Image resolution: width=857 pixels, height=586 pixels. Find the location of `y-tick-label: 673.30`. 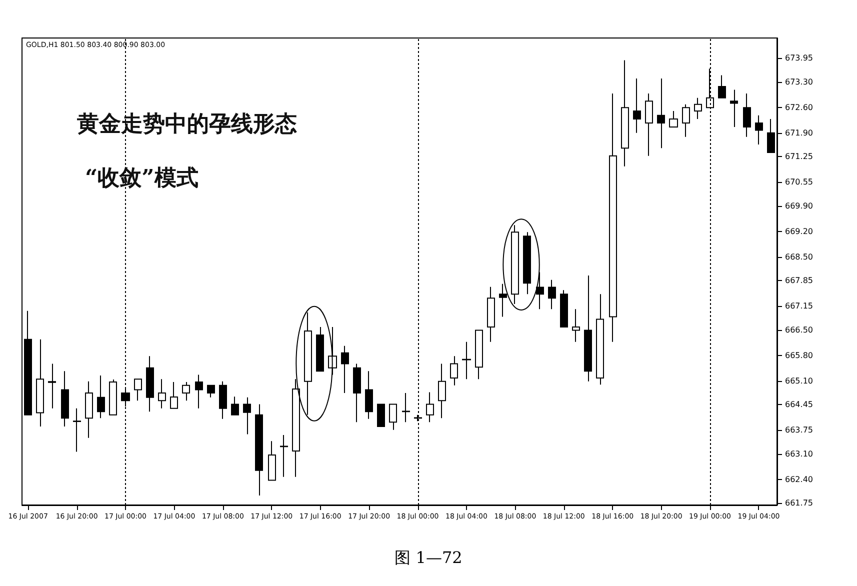

y-tick-label: 673.30 is located at coordinates (799, 81).